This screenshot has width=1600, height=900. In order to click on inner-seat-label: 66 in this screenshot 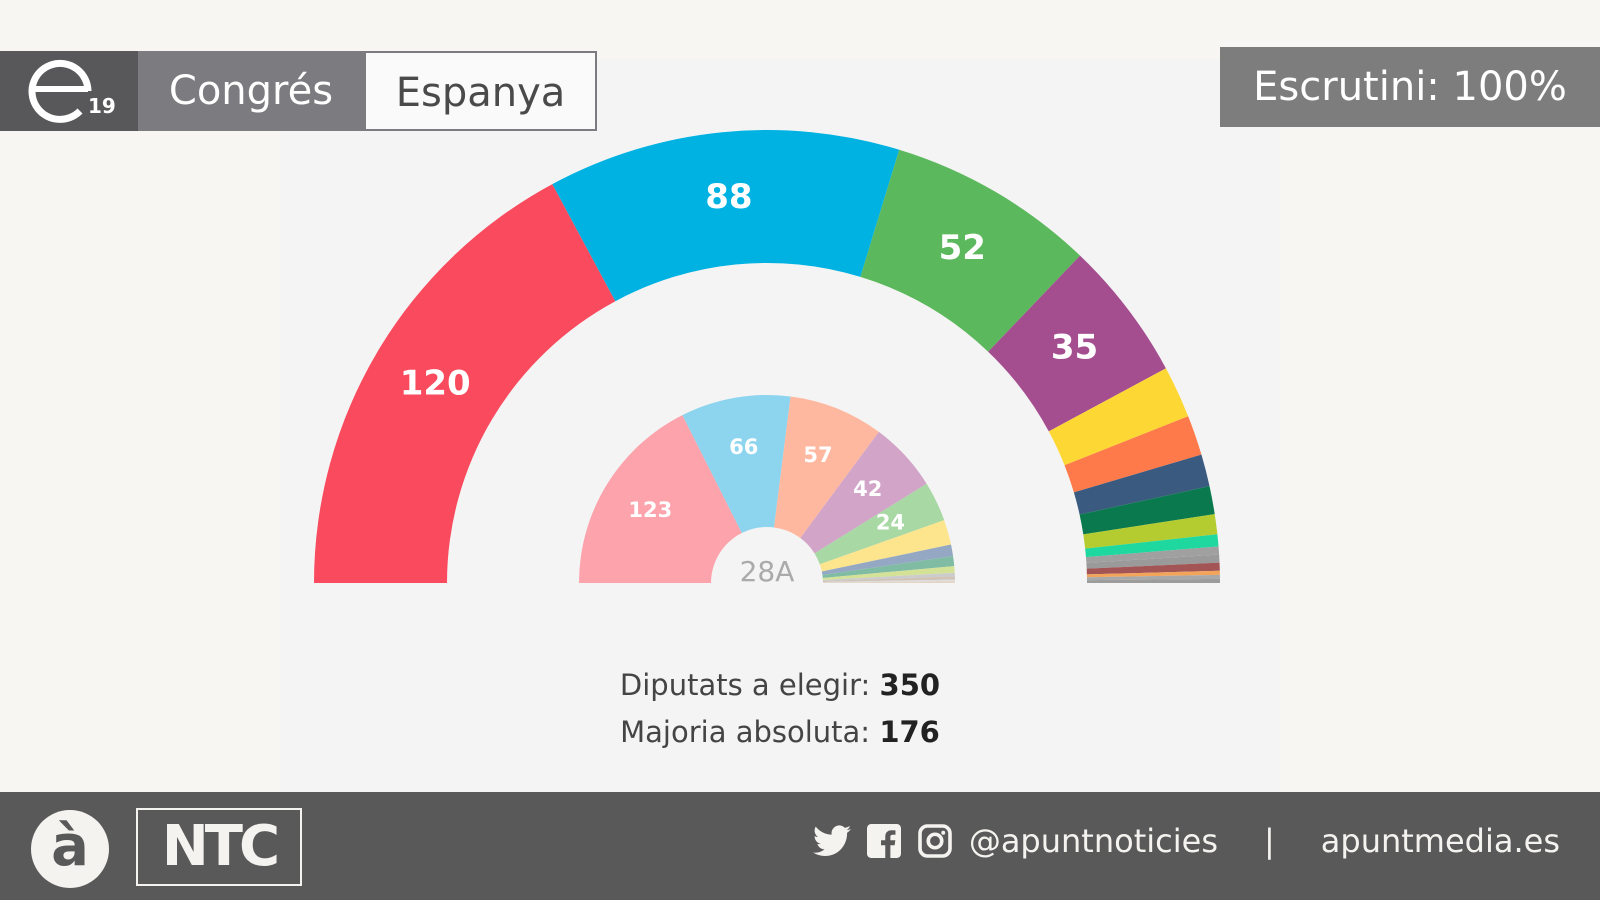, I will do `click(743, 447)`.